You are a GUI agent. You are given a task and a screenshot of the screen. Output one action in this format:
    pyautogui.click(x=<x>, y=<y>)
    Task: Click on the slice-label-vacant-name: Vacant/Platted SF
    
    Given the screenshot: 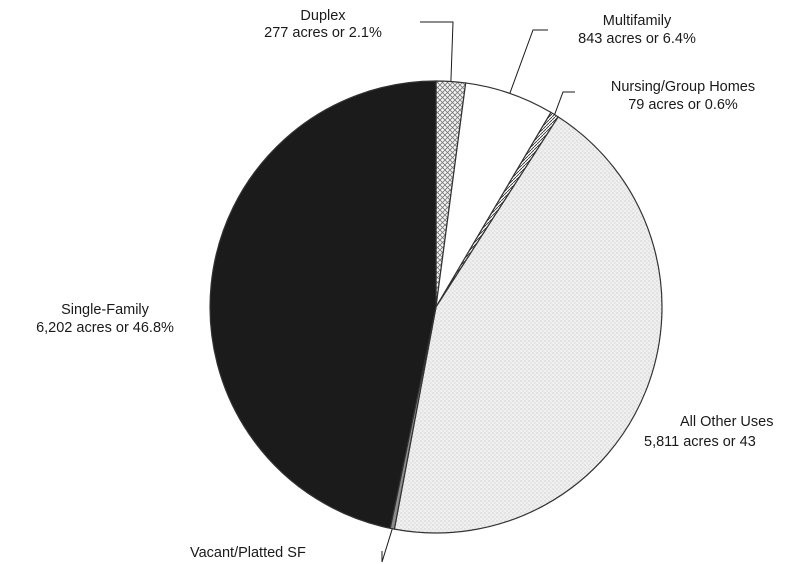 What is the action you would take?
    pyautogui.click(x=248, y=553)
    